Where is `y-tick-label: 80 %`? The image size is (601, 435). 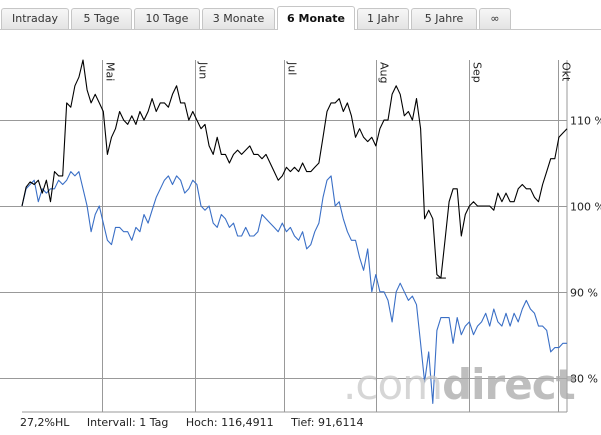
y-tick-label: 80 % is located at coordinates (584, 379).